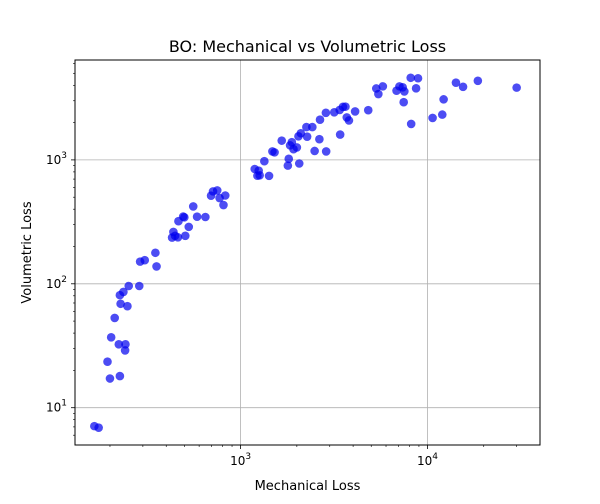 Image resolution: width=600 pixels, height=504 pixels. I want to click on chart-title: BO: Mechanical vs Volumetric Loss, so click(307, 46).